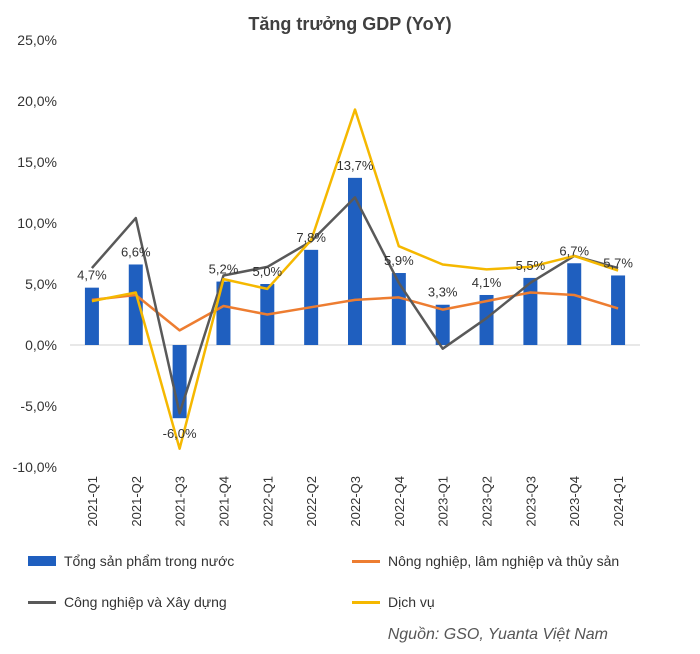 The image size is (700, 654). I want to click on y-tick-label: -5,0%, so click(38, 406).